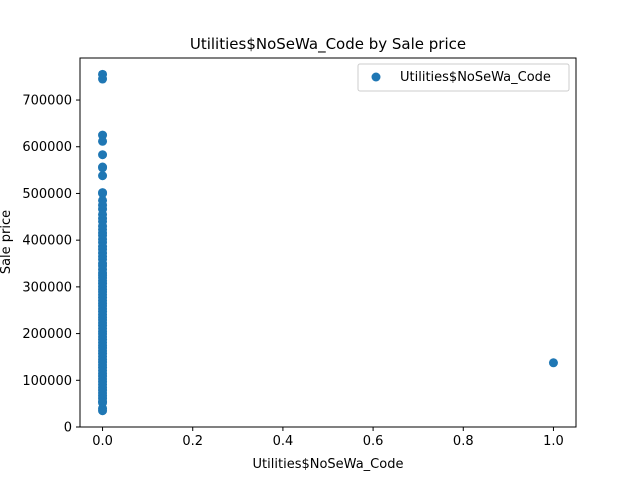  I want to click on legend: Utilities$NoSeWa_Code, so click(463, 77).